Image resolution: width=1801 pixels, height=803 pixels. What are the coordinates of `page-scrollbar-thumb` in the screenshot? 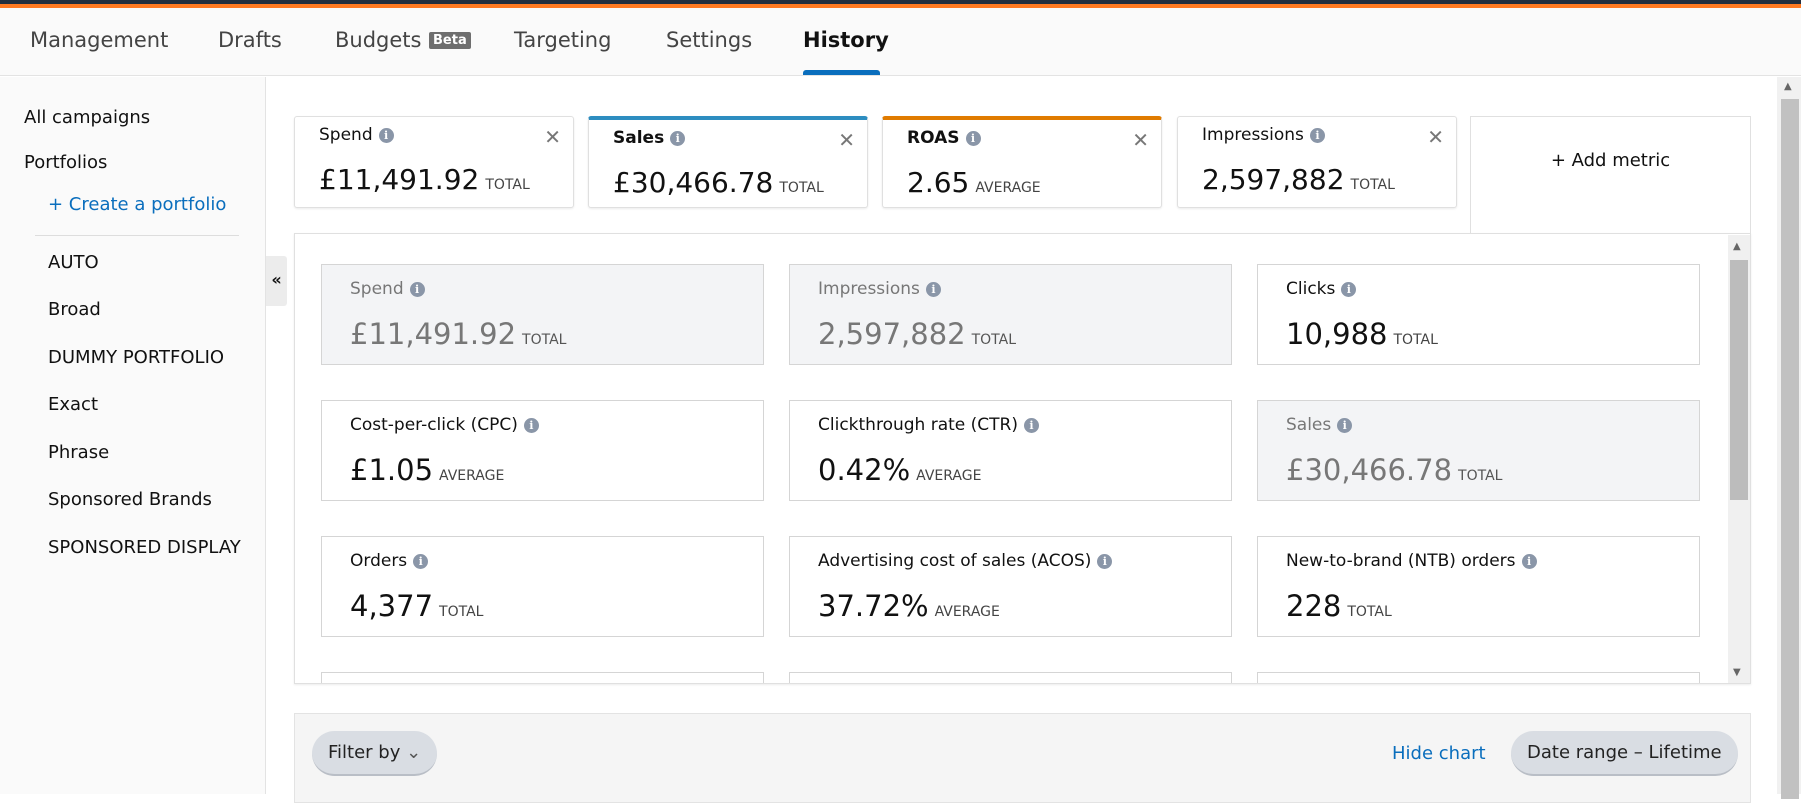 It's located at (1790, 449).